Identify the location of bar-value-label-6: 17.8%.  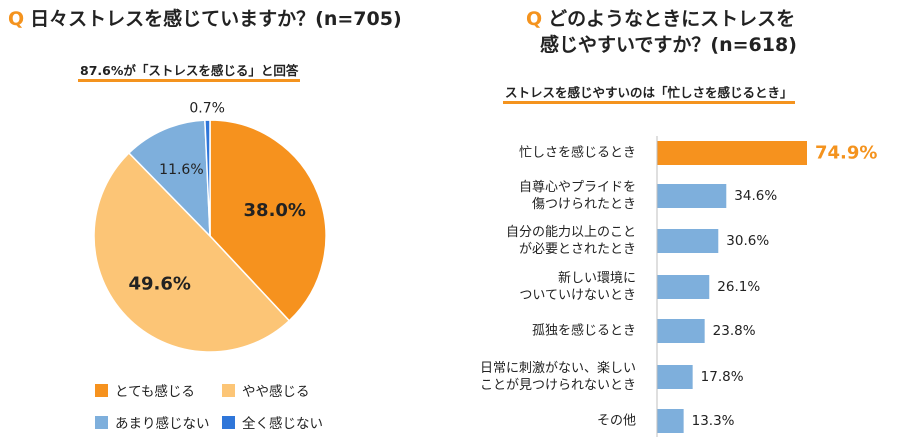
(722, 377).